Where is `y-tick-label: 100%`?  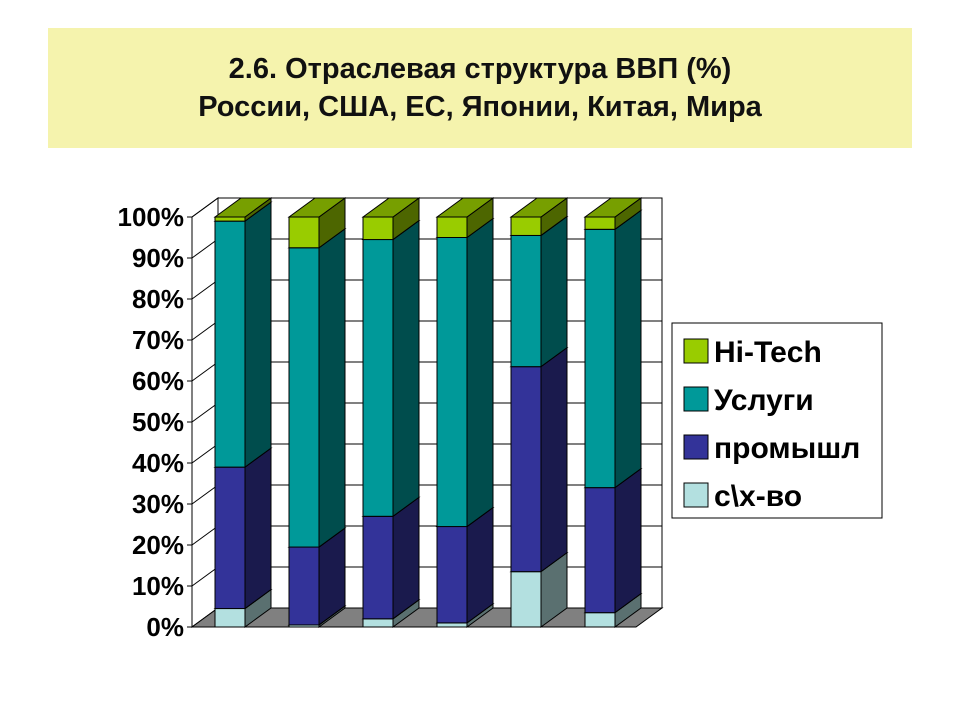 y-tick-label: 100% is located at coordinates (151, 217).